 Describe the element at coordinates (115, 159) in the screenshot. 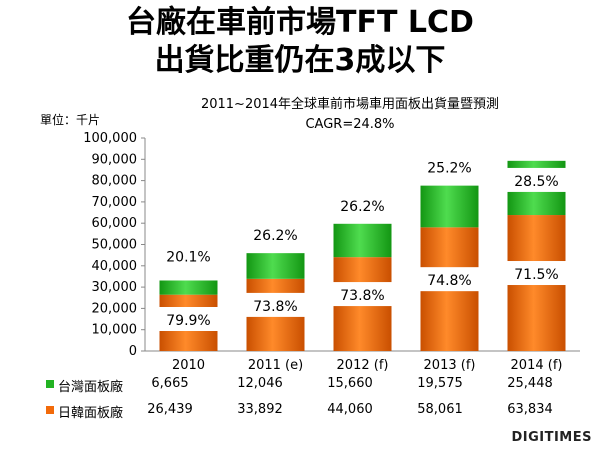

I see `y-tick-label: 90,000` at that location.